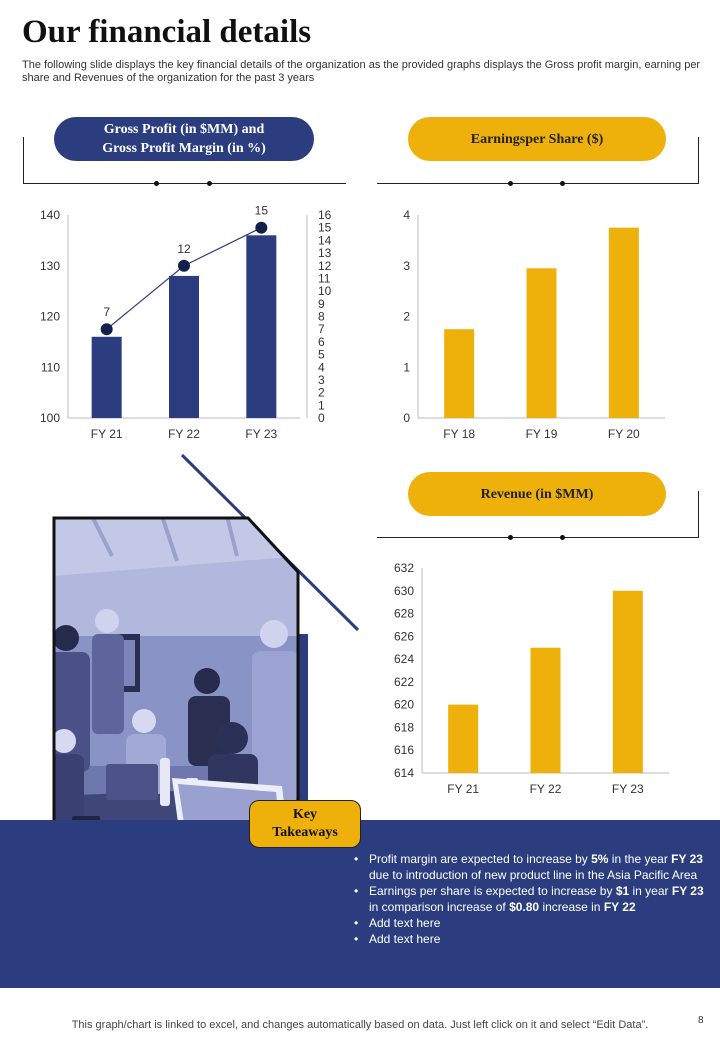 The width and height of the screenshot is (720, 1040). What do you see at coordinates (406, 266) in the screenshot?
I see `y-tick-label: 3` at bounding box center [406, 266].